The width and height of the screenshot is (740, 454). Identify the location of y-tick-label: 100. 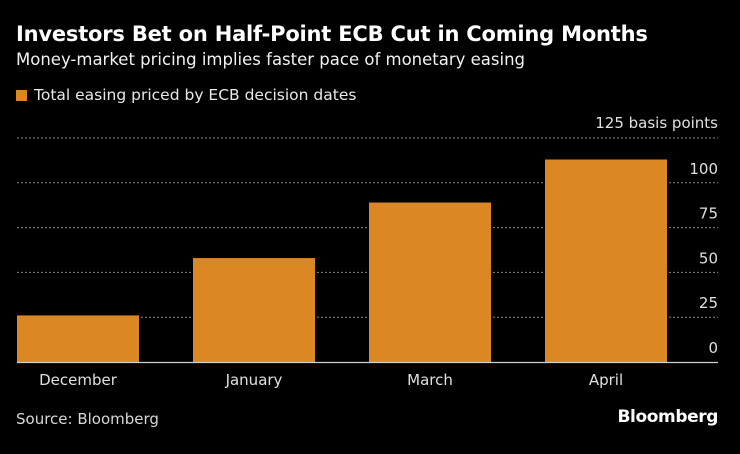
(703, 169).